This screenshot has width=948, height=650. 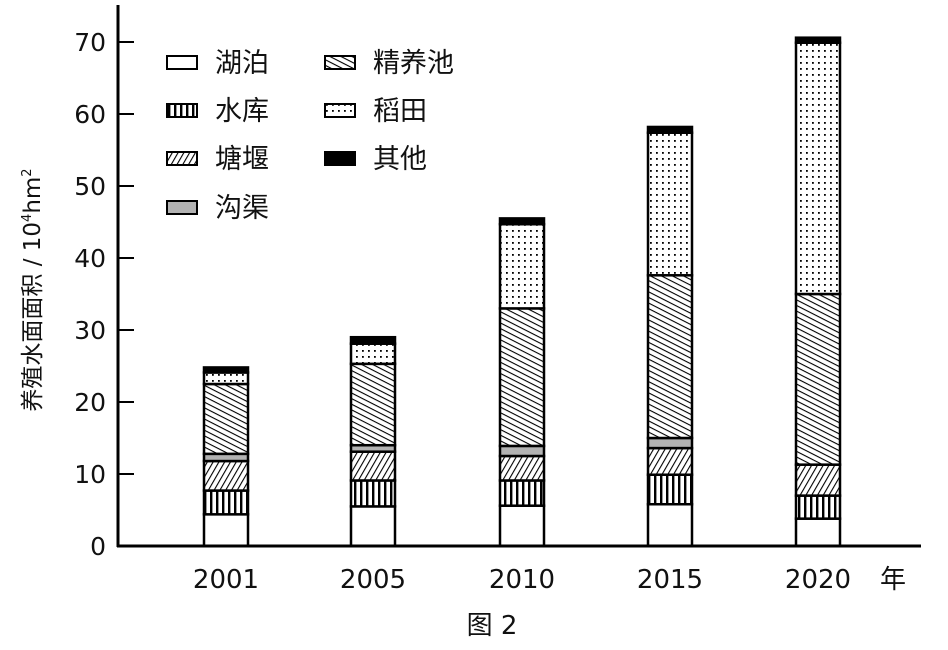 What do you see at coordinates (670, 580) in the screenshot?
I see `x-tick-label: 2015` at bounding box center [670, 580].